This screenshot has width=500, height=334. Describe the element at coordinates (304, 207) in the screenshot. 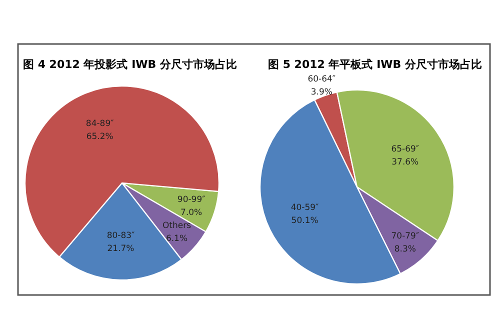

I see `slice-label: 40-59″` at that location.